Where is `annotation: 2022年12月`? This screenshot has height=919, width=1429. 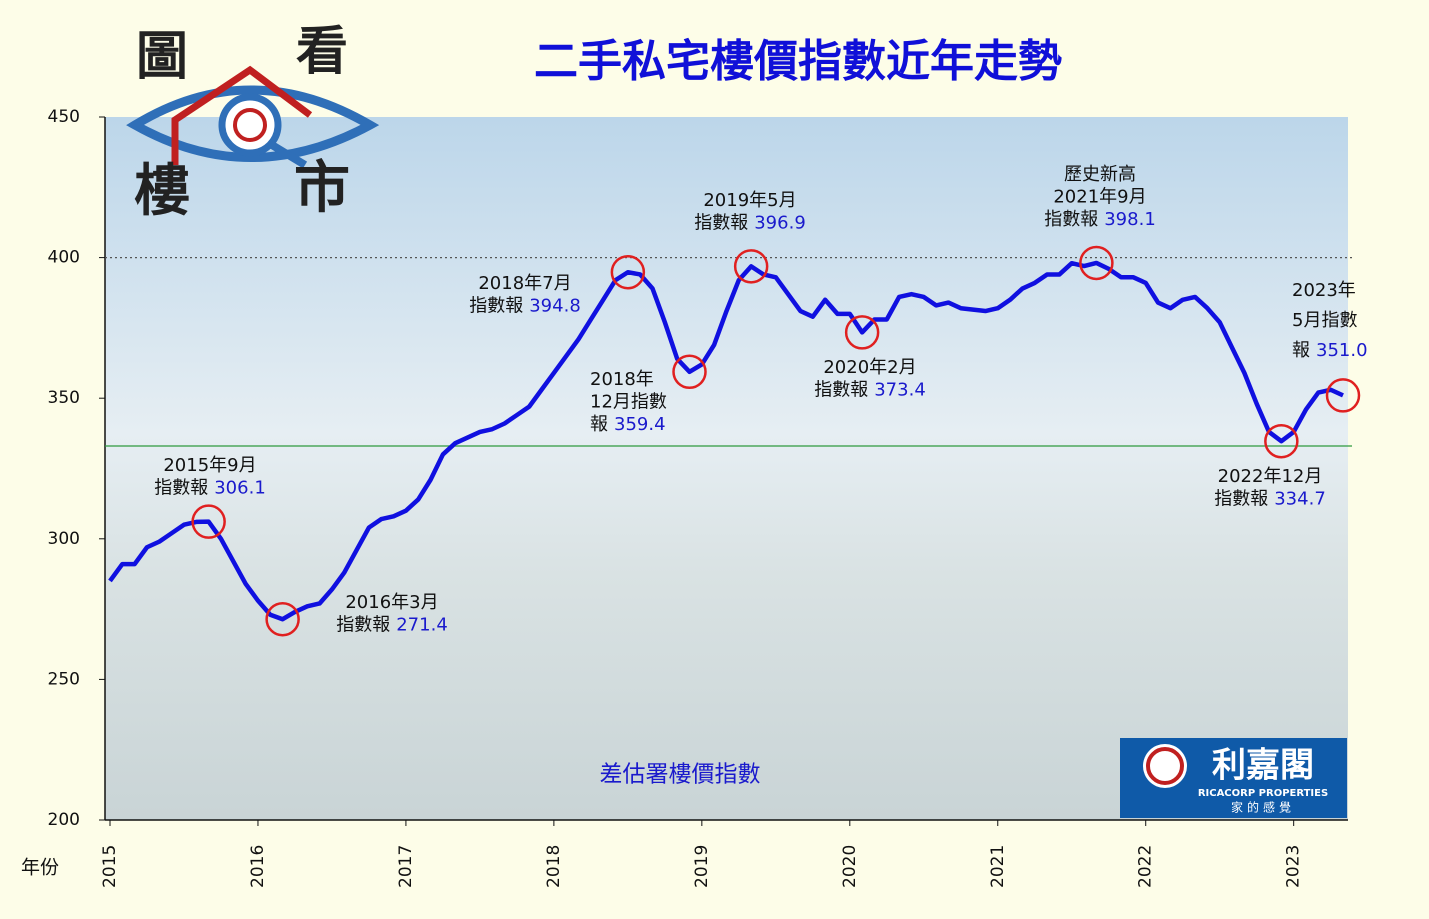 annotation: 2022年12月 is located at coordinates (1270, 476).